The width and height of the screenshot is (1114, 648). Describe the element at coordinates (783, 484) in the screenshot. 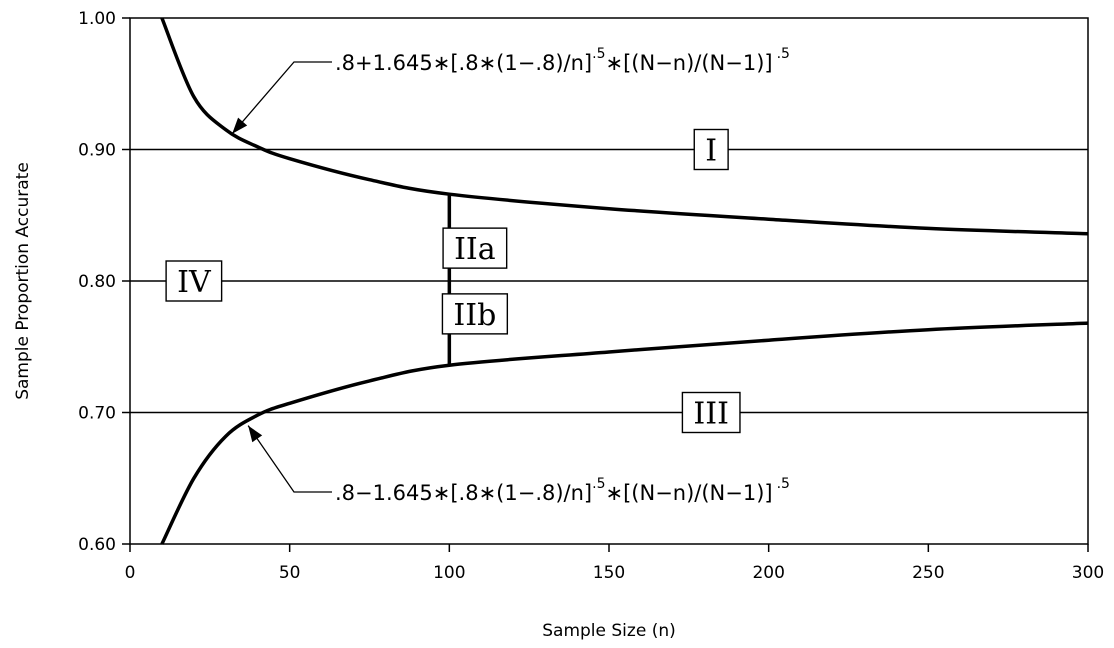

I see `lower-formula-exp2: .5` at that location.